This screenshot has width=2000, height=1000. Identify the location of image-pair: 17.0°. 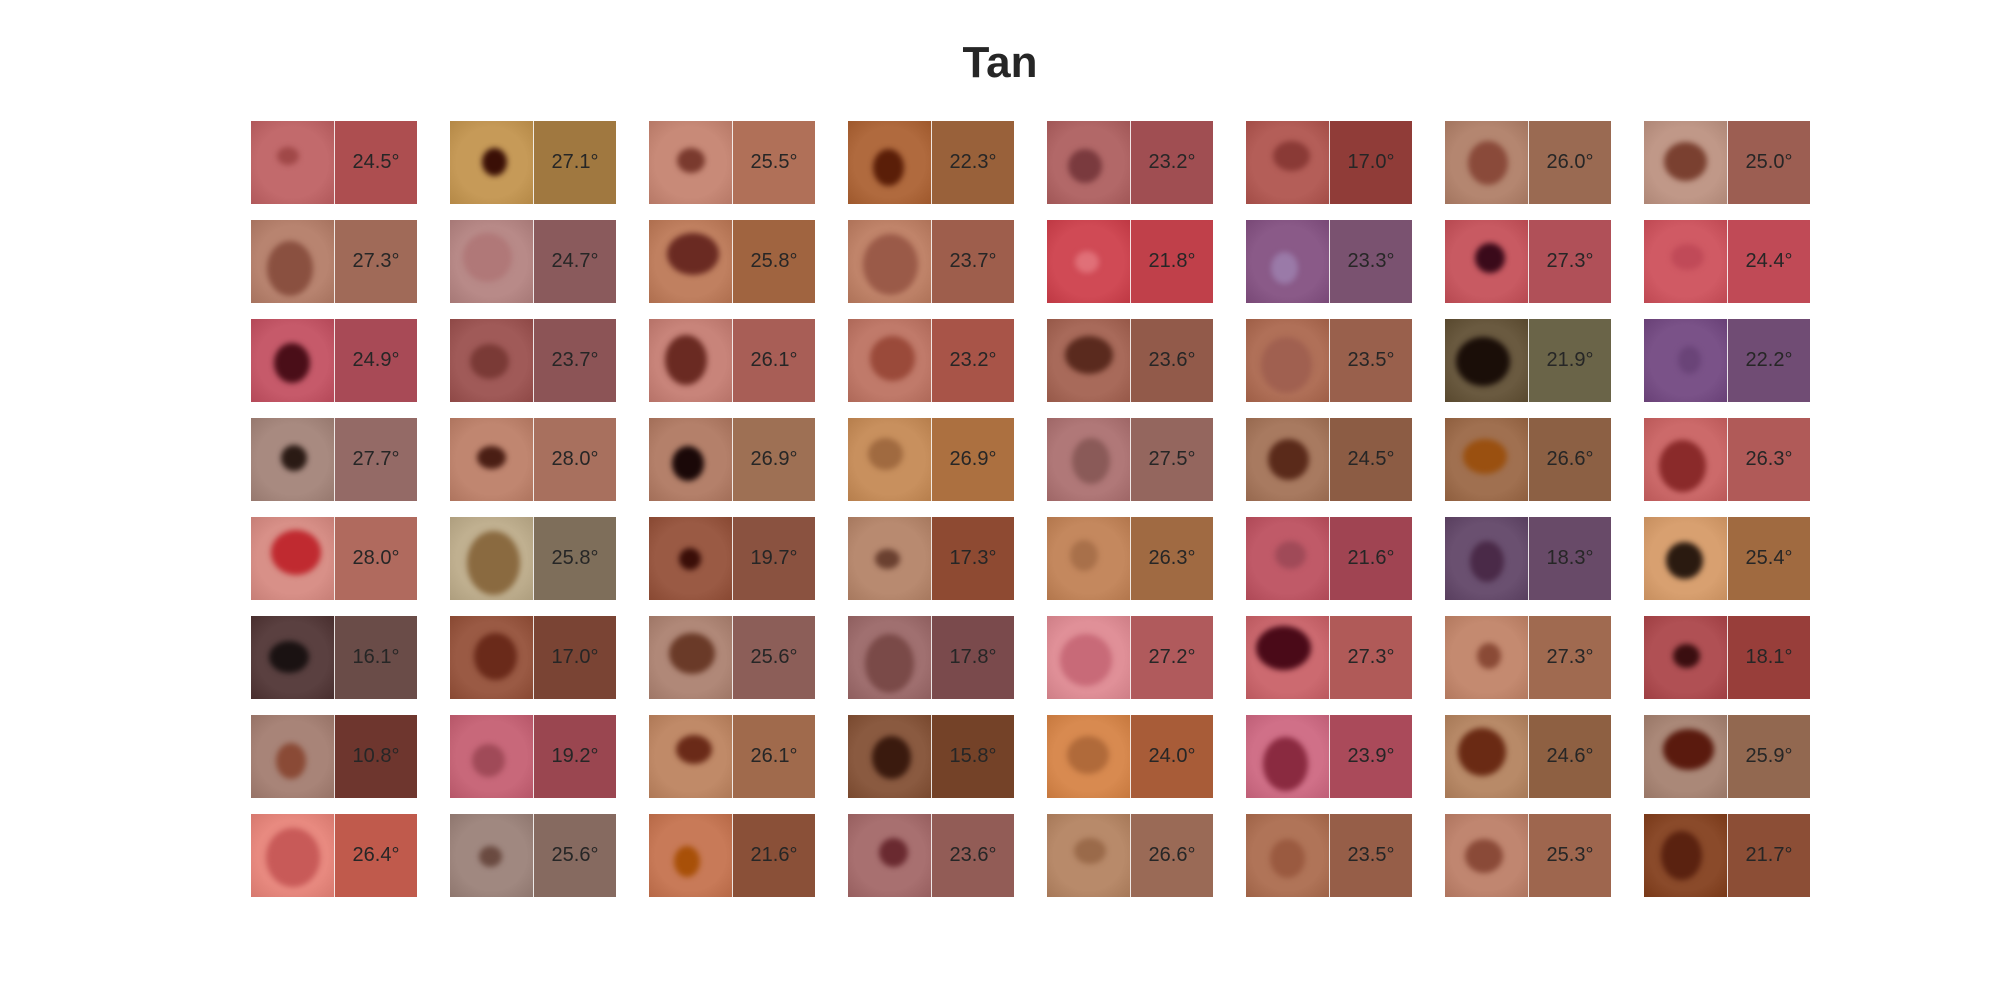
(533, 657).